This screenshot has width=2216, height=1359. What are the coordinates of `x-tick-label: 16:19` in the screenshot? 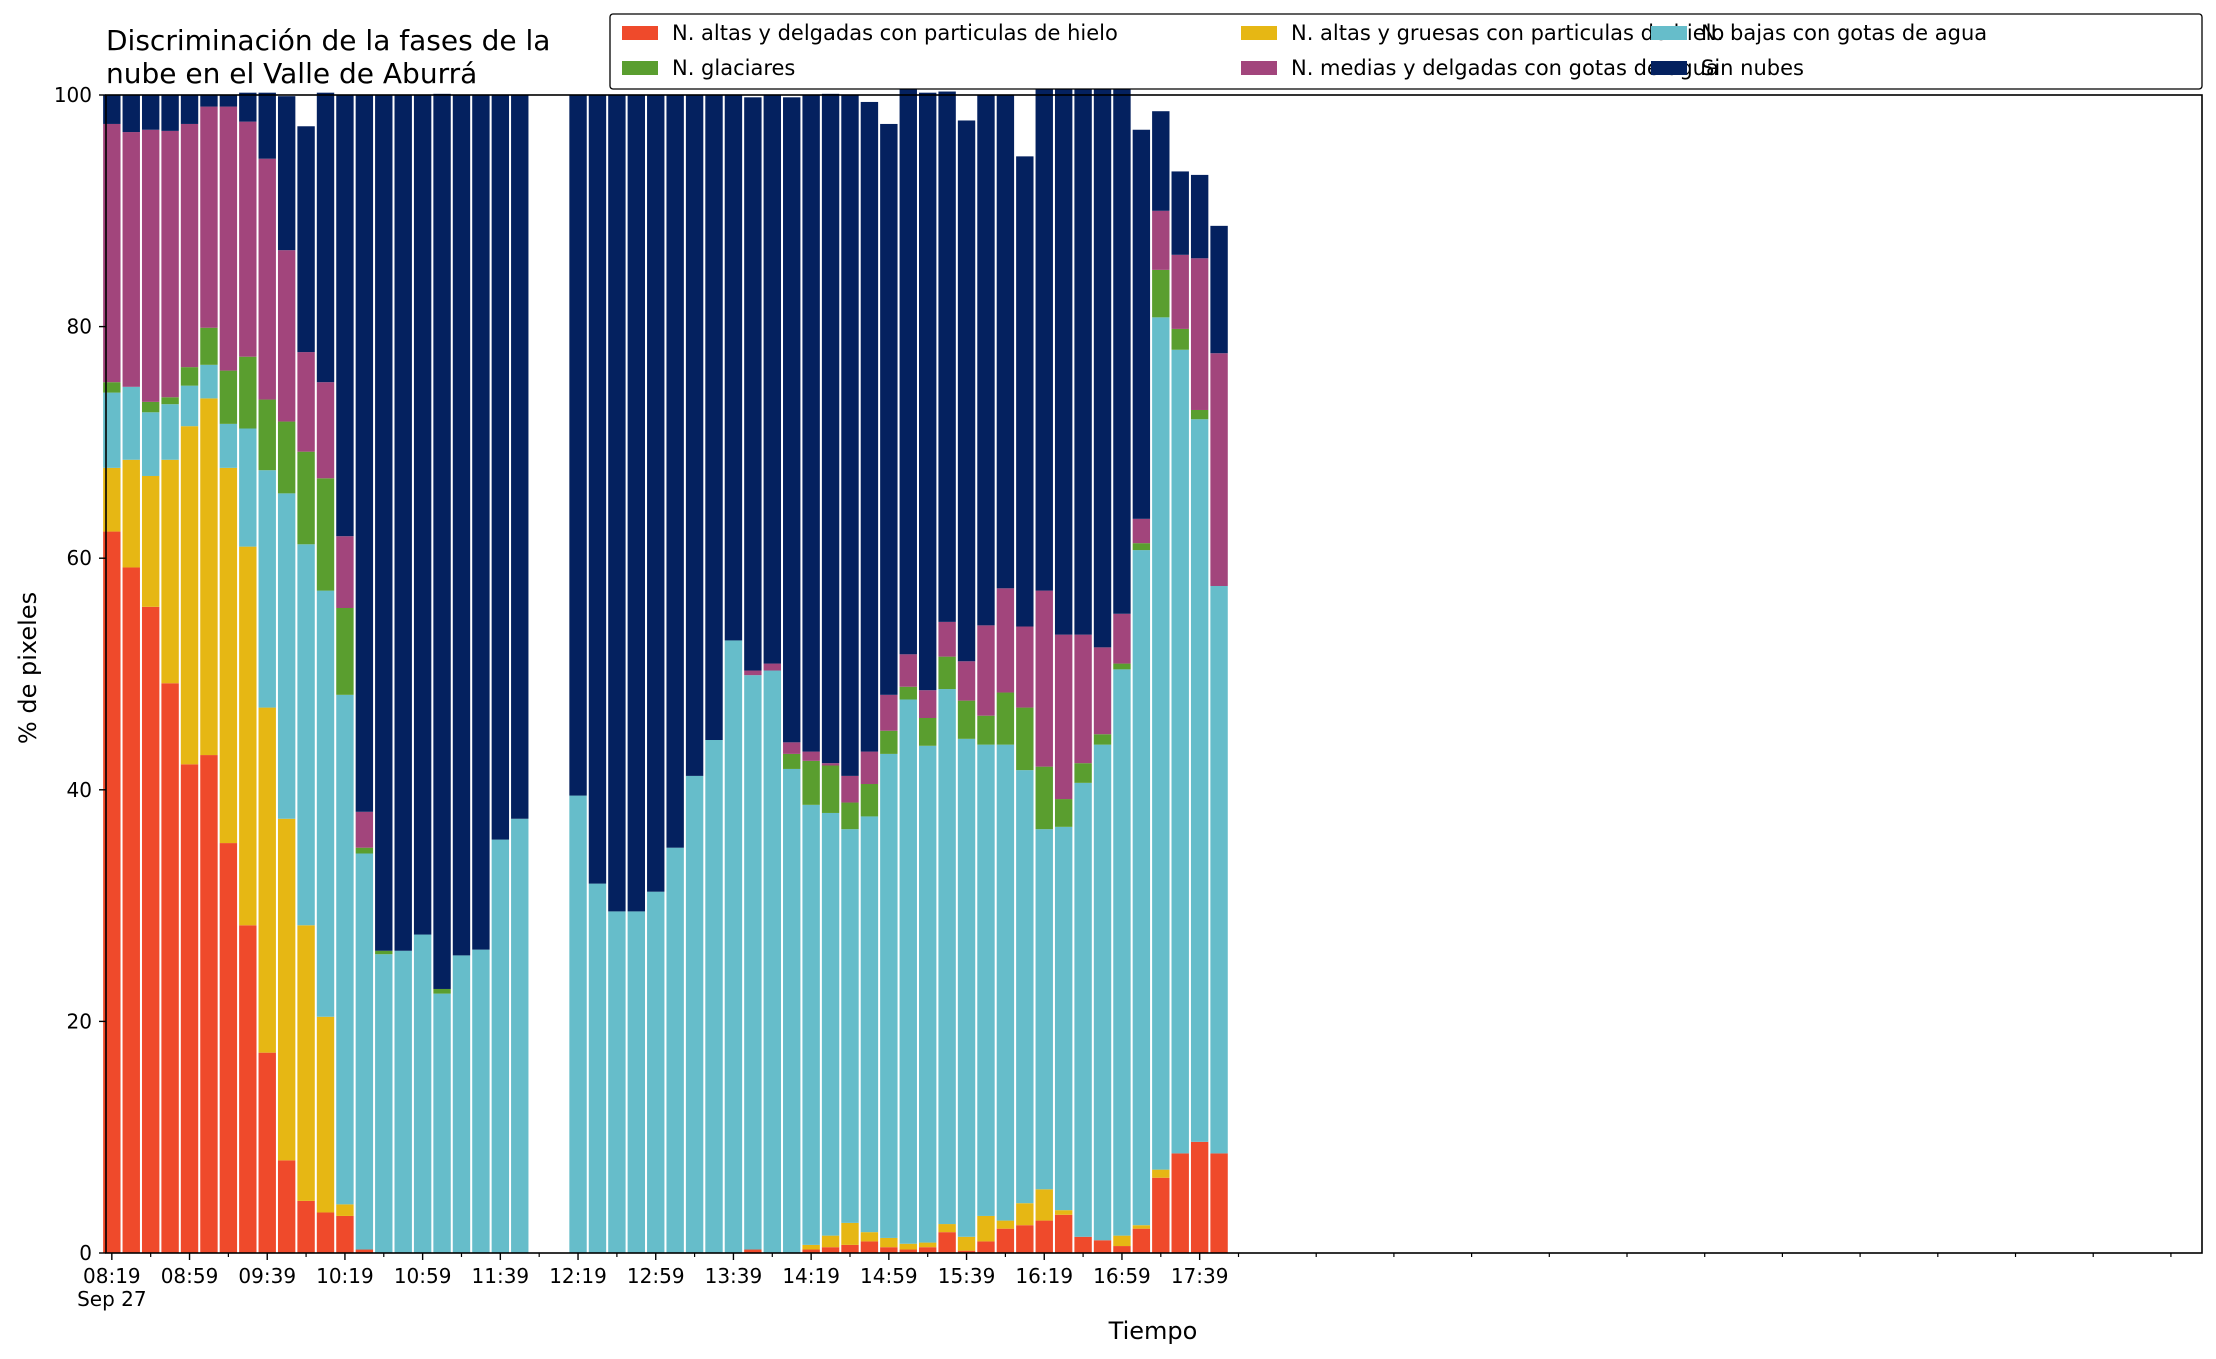 It's located at (1044, 1276).